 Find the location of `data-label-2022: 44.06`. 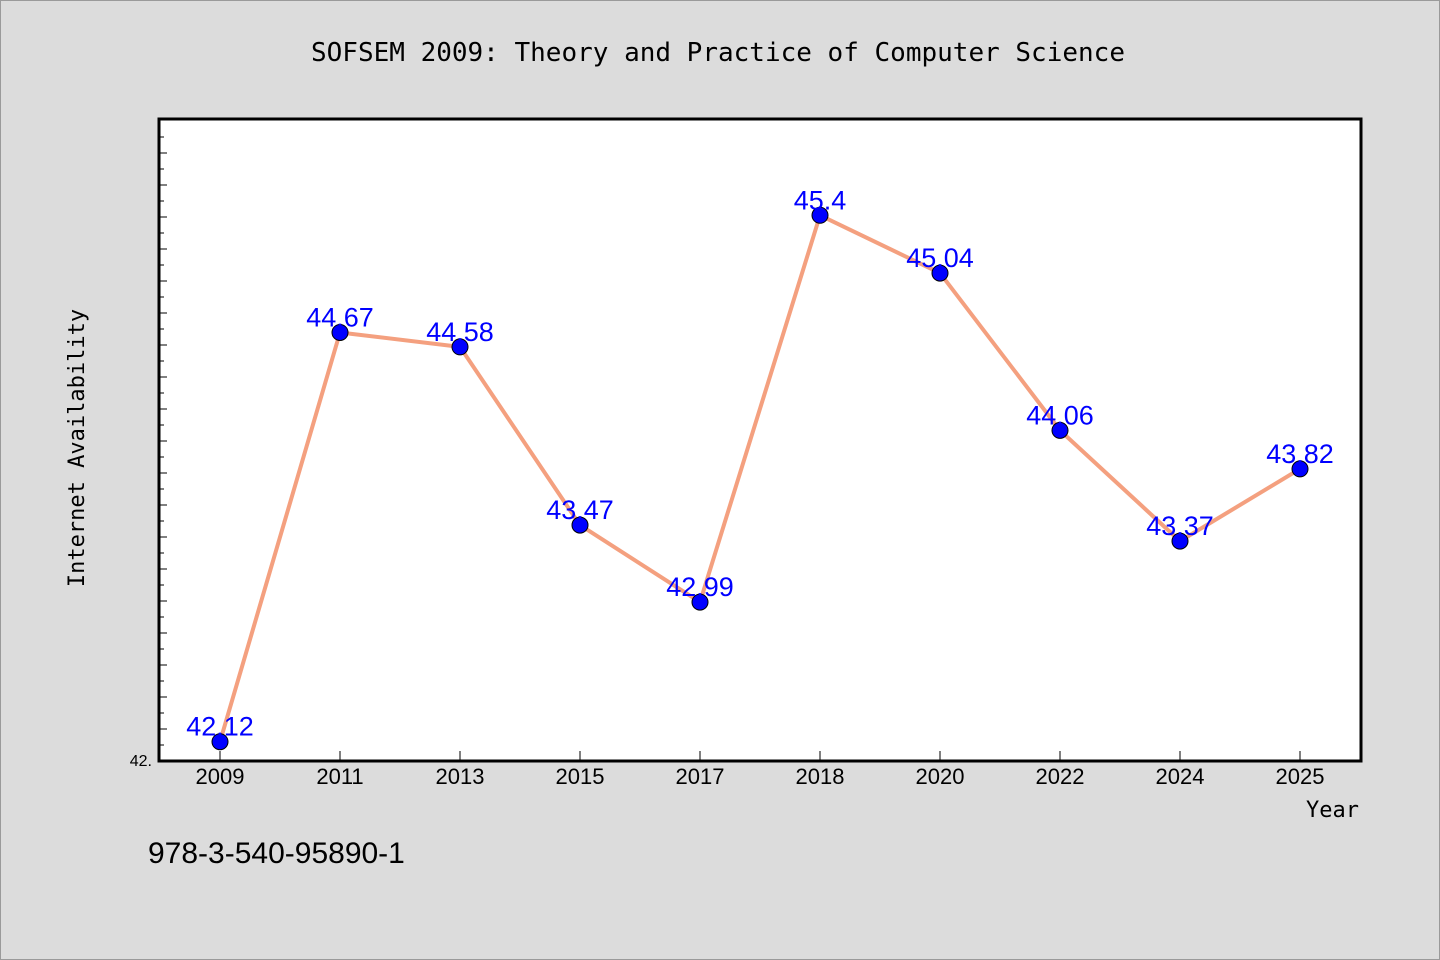

data-label-2022: 44.06 is located at coordinates (1060, 415).